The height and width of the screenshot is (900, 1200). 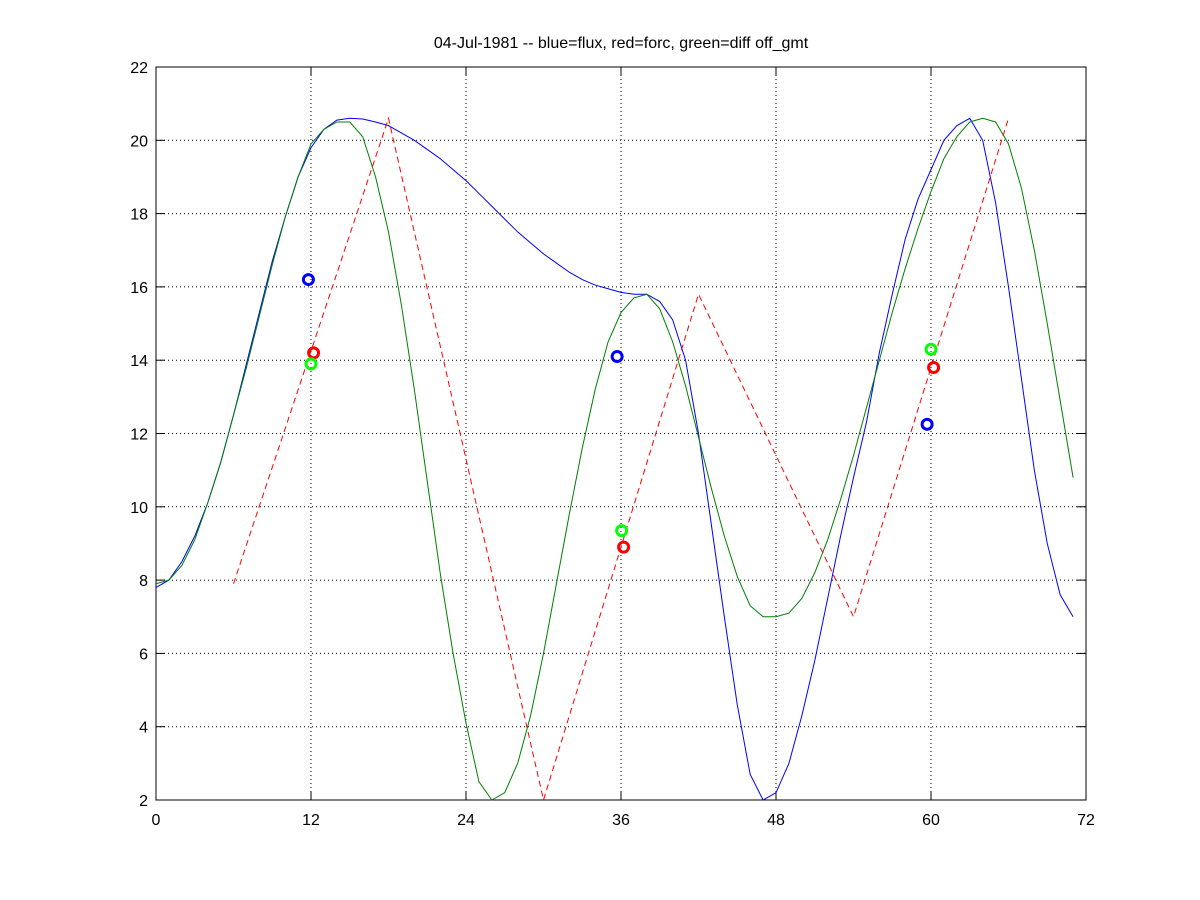 What do you see at coordinates (621, 820) in the screenshot?
I see `x-tick-label: 36` at bounding box center [621, 820].